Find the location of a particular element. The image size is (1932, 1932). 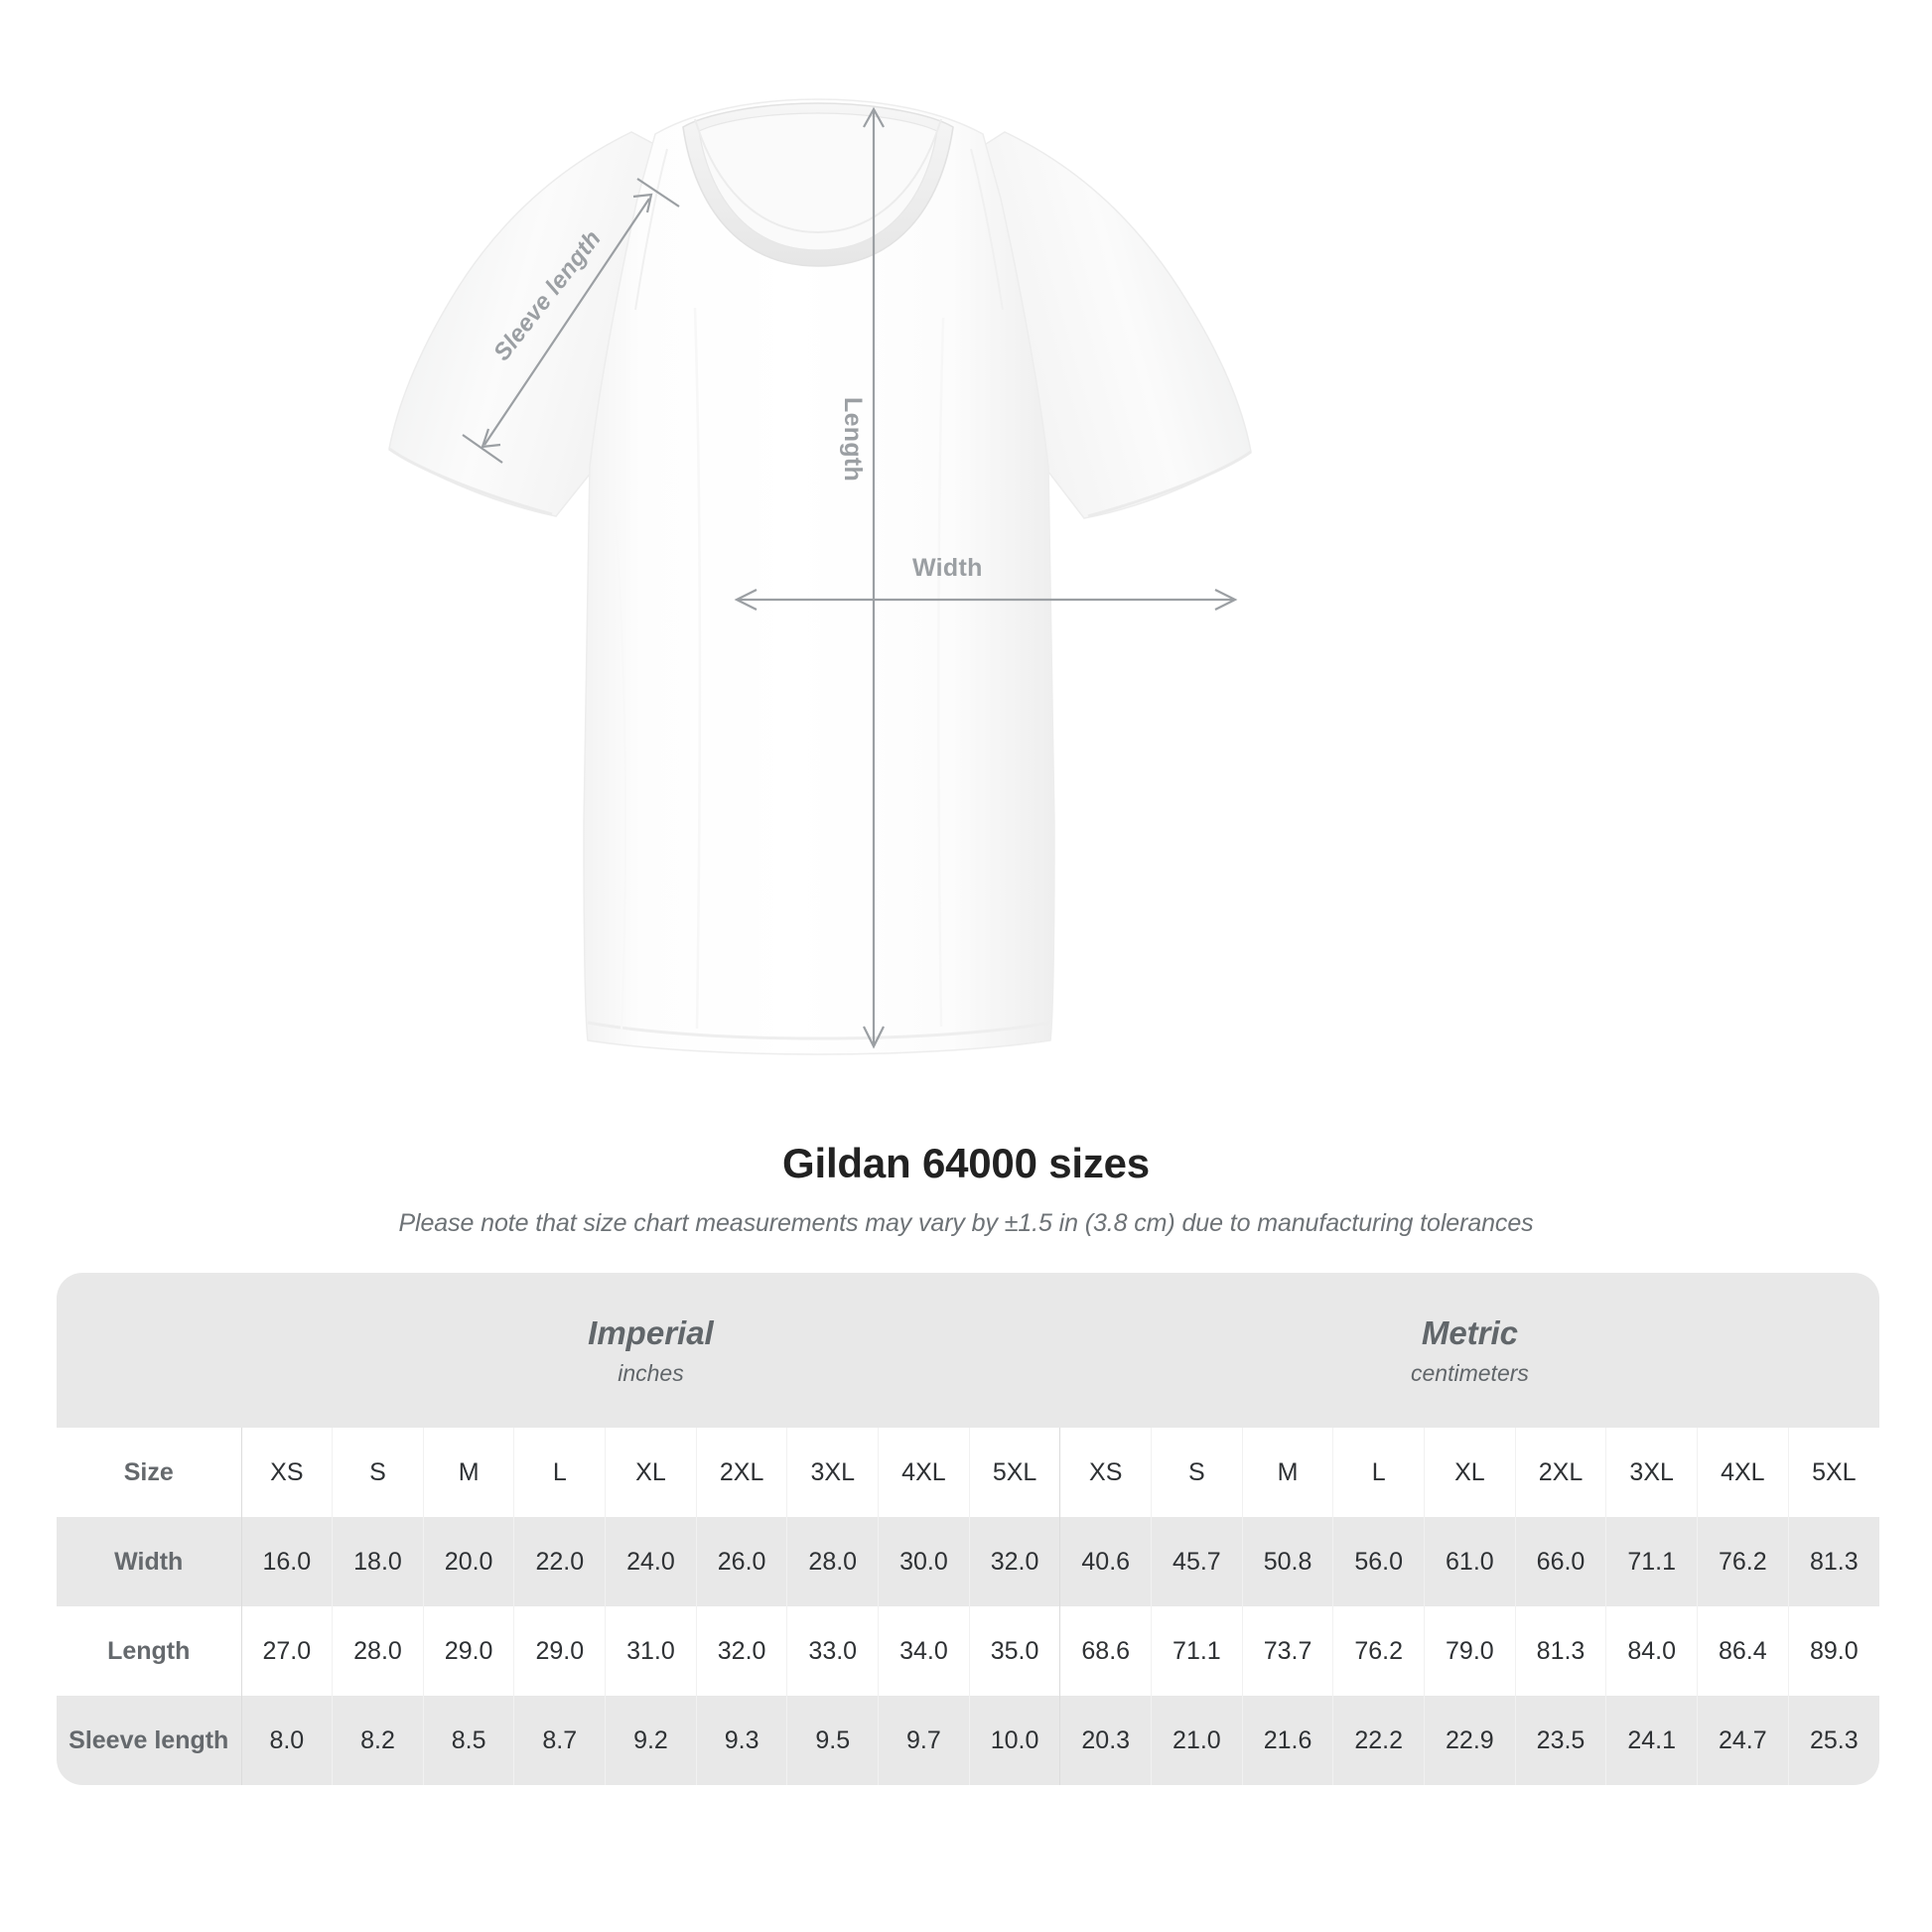

sleeve-metric-s: 21.0 is located at coordinates (1197, 1741).